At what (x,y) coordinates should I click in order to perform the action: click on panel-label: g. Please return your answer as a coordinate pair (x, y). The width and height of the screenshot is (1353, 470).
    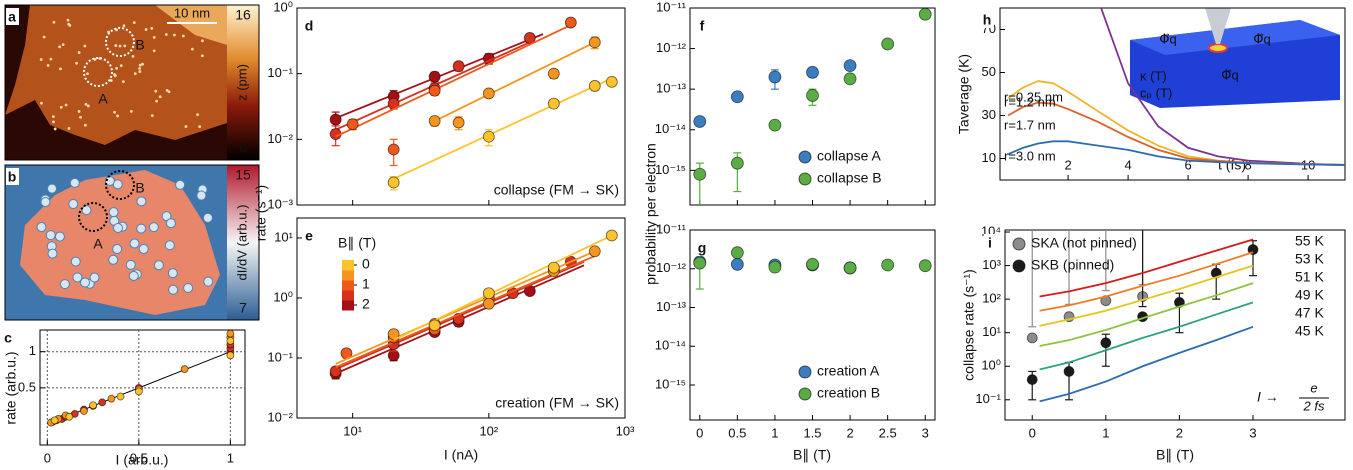
    Looking at the image, I should click on (702, 248).